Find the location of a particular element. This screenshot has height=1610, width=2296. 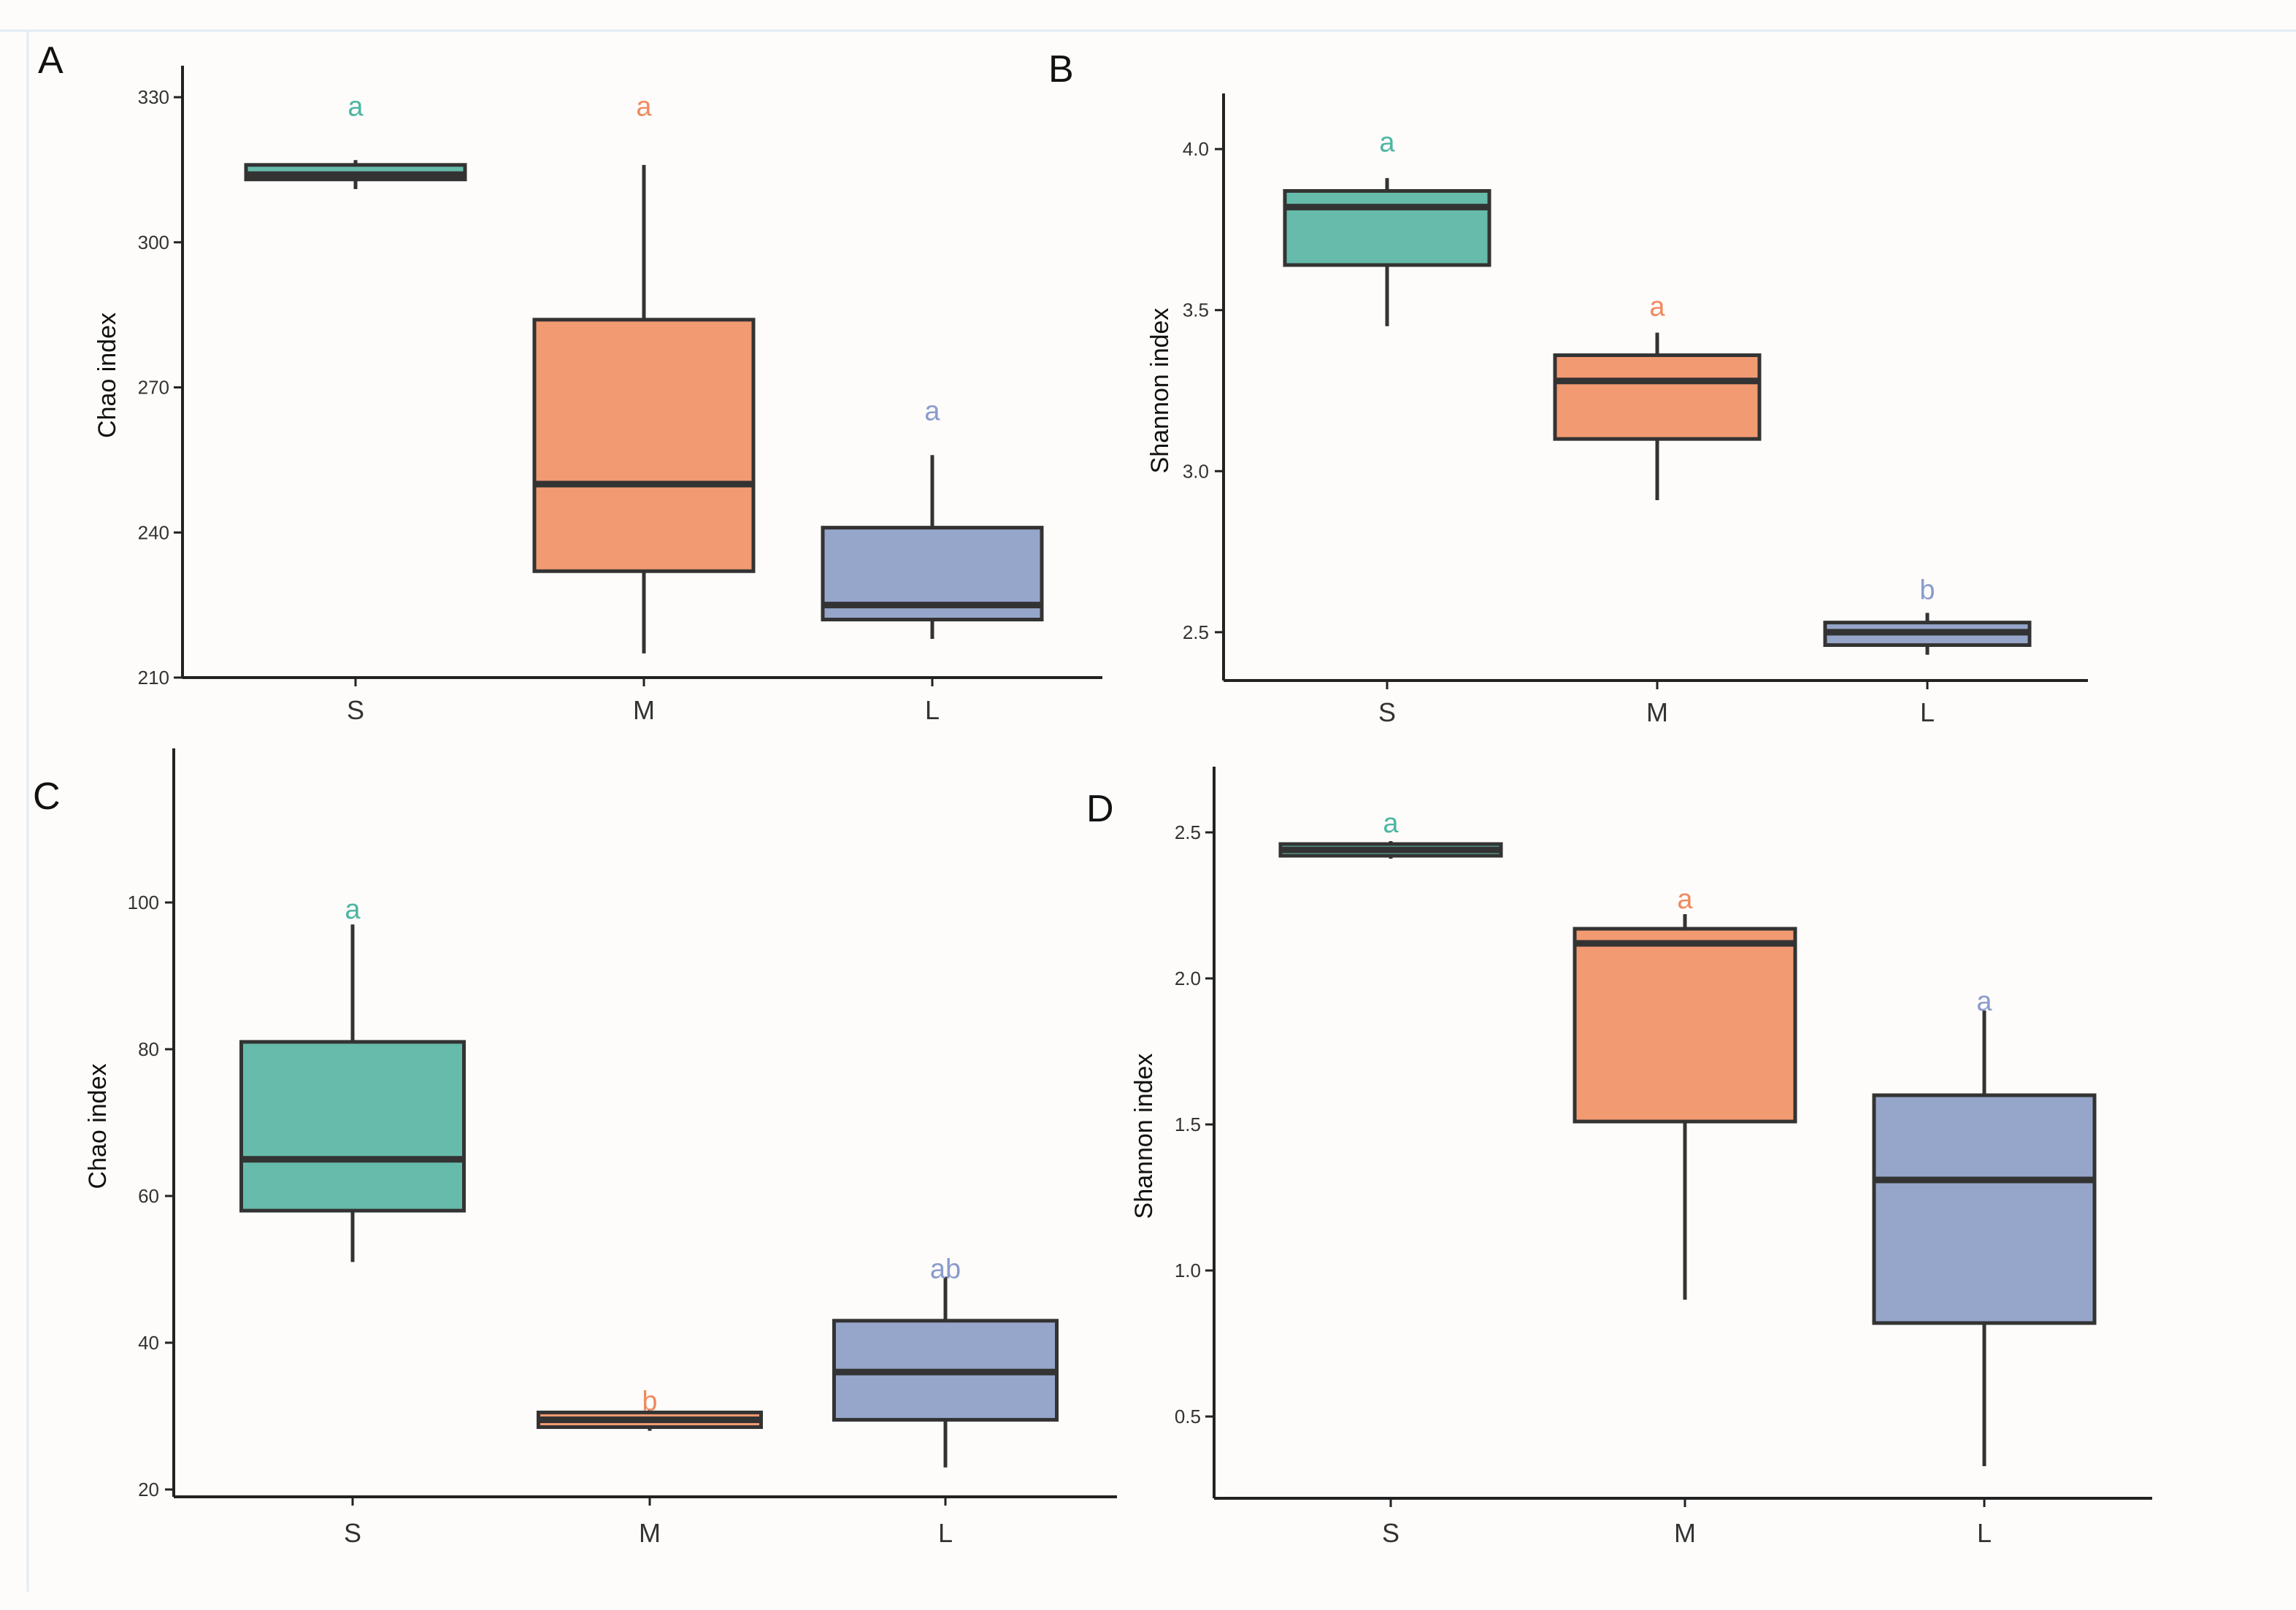

y-tick-label: 300 is located at coordinates (153, 242).